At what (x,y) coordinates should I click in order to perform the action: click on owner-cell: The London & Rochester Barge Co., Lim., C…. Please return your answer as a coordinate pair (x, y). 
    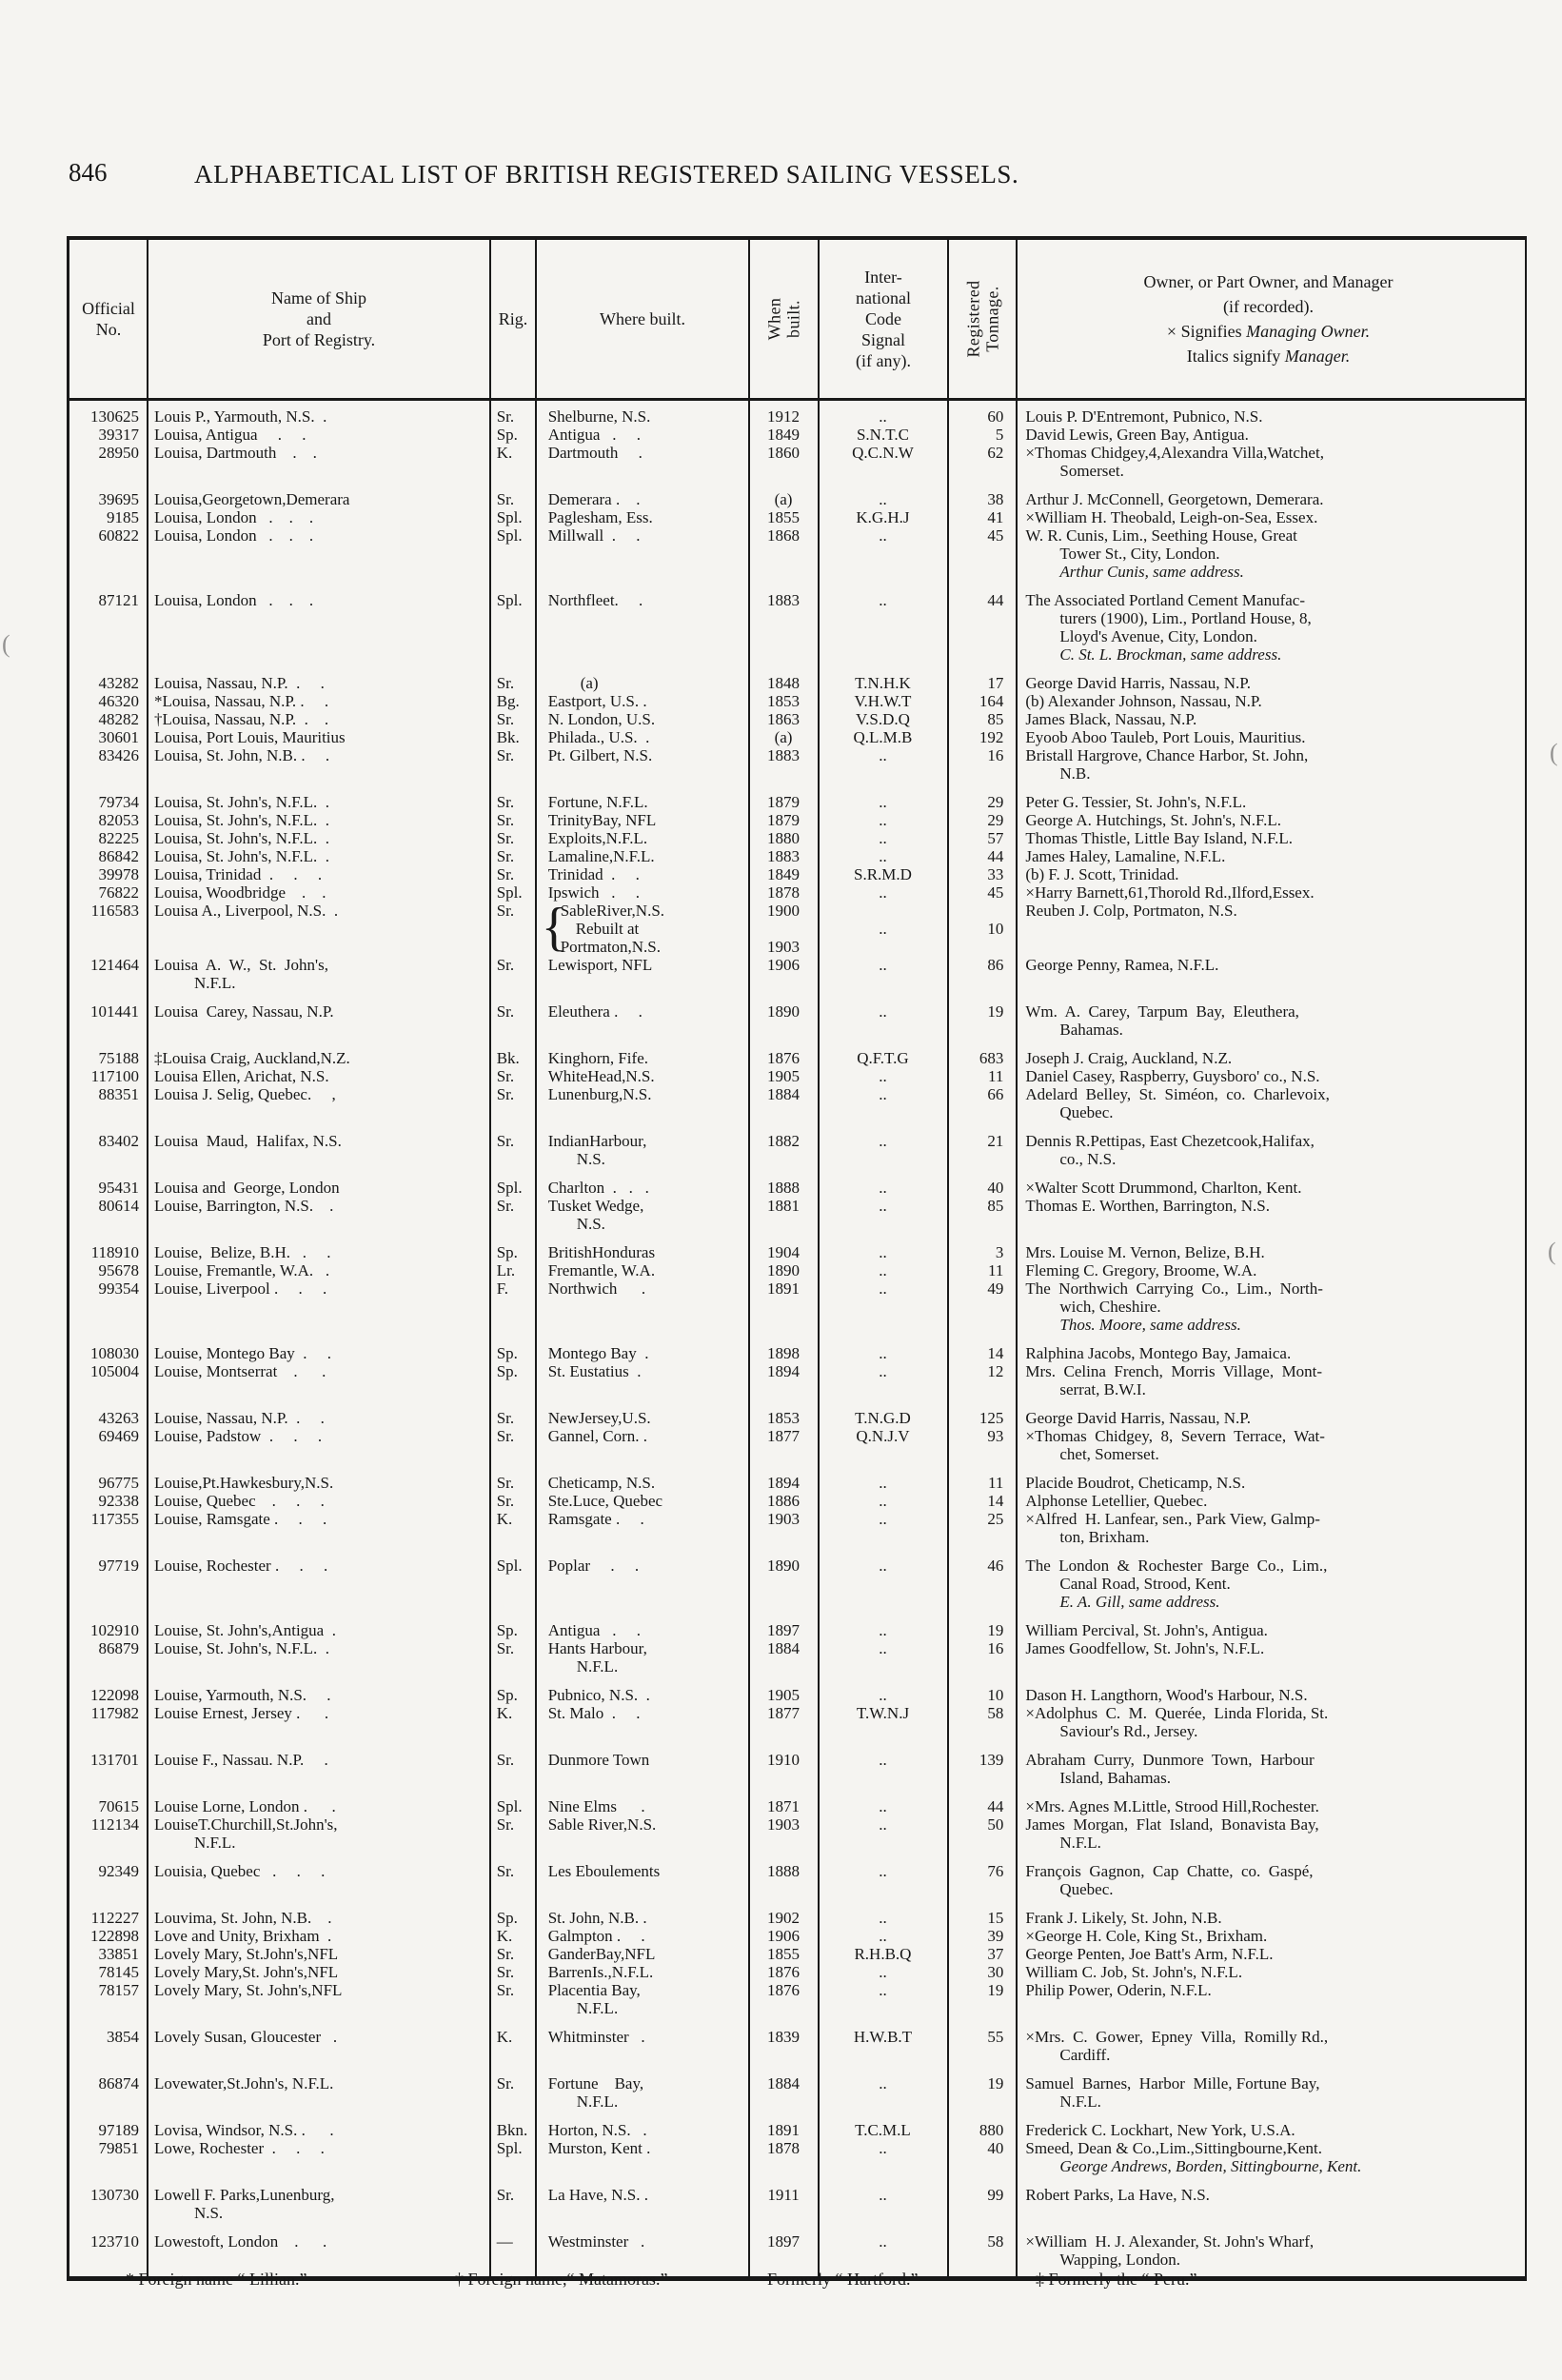
    Looking at the image, I should click on (1270, 1584).